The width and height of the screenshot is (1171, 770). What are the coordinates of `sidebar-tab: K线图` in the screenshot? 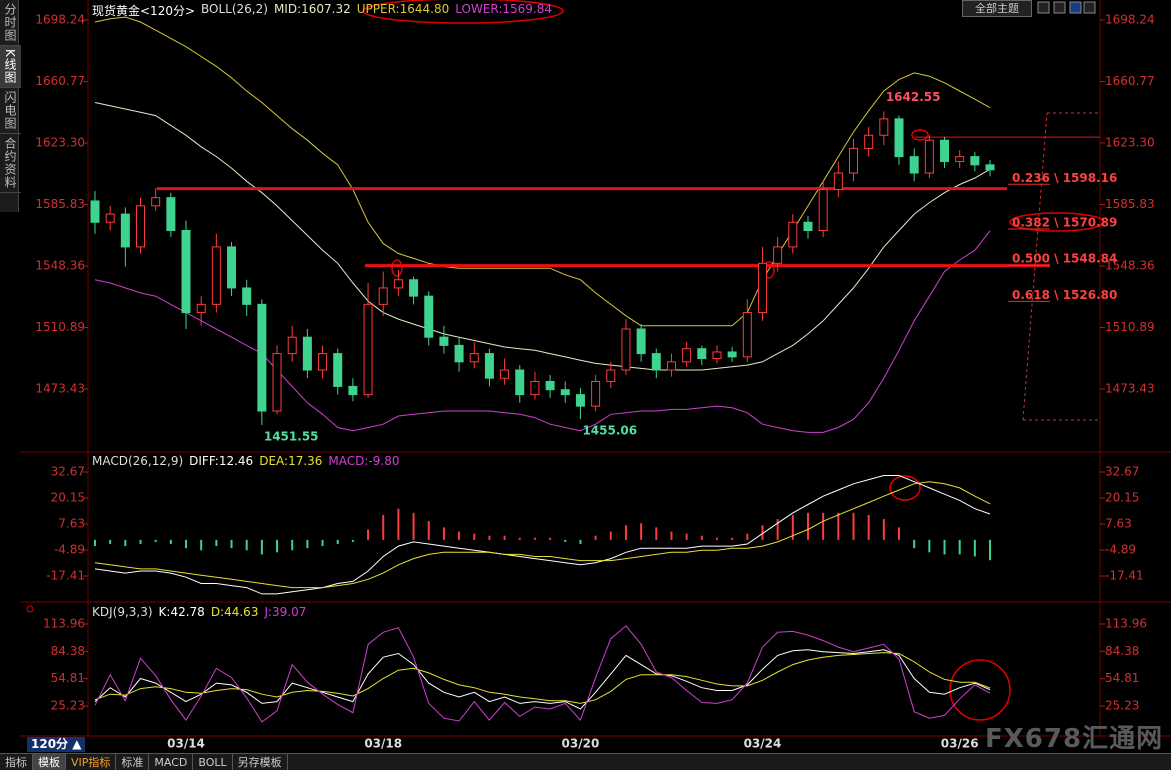 It's located at (10, 67).